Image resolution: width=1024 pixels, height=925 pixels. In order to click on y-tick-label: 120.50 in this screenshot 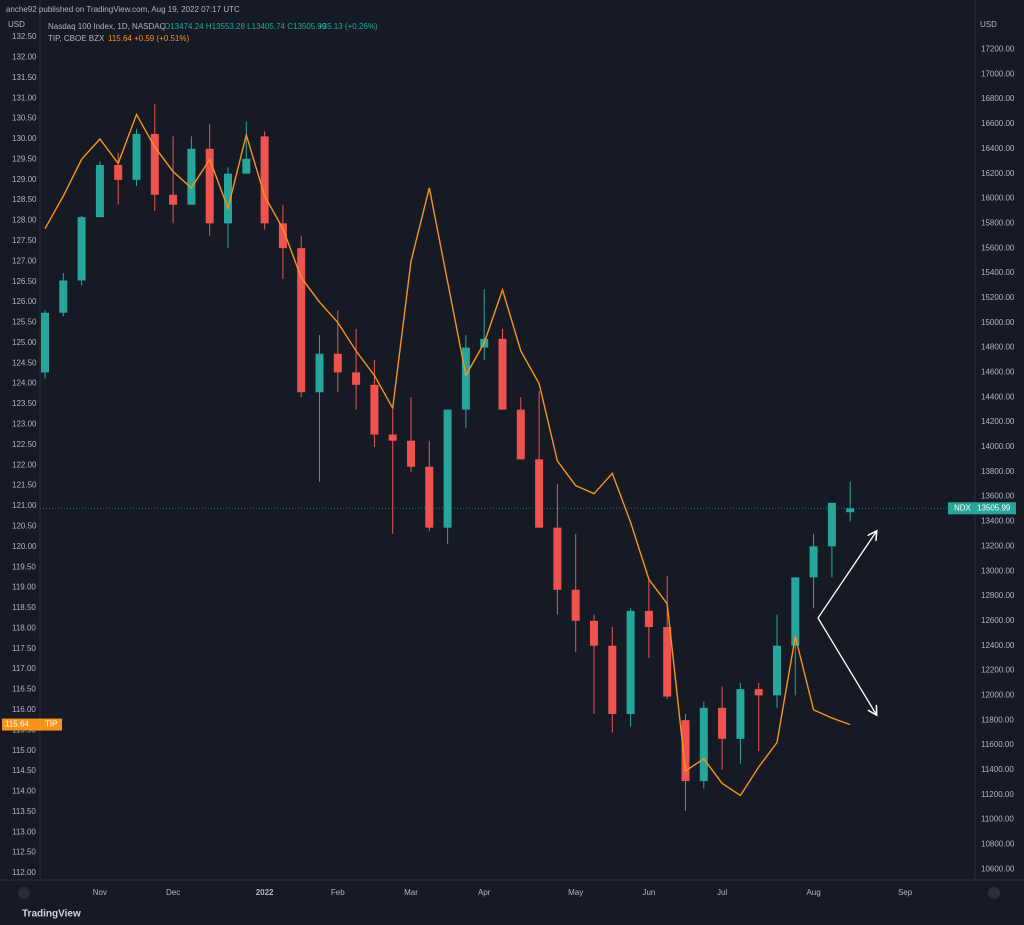, I will do `click(24, 525)`.